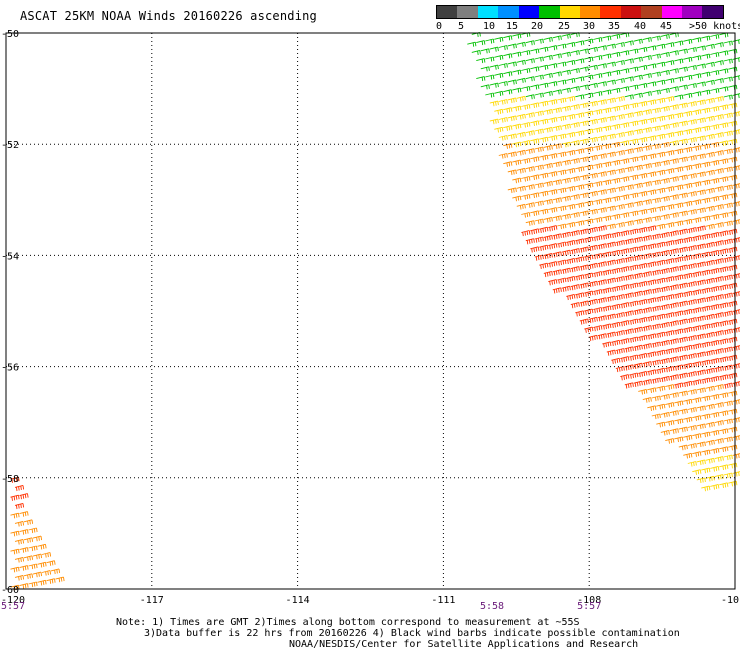 This screenshot has width=740, height=650. I want to click on latitude-label: -58, so click(10, 479).